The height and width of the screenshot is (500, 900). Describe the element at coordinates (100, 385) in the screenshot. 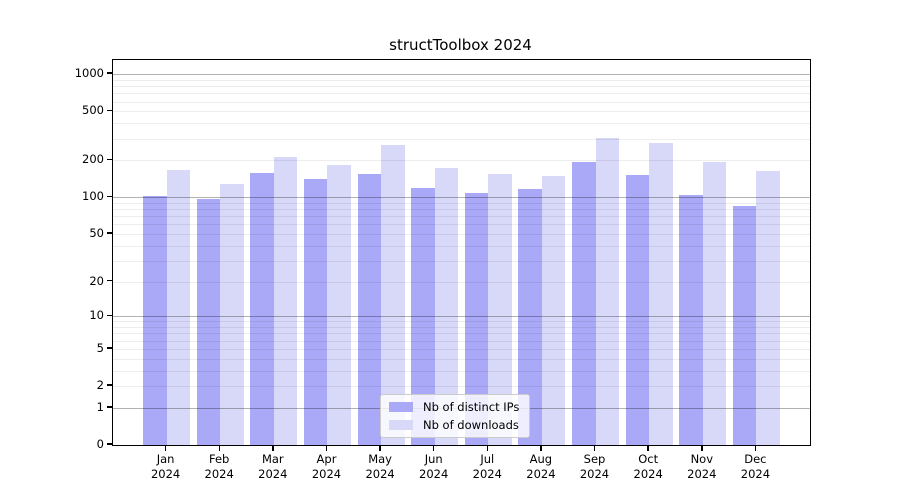

I see `y-tick-label: 2` at that location.